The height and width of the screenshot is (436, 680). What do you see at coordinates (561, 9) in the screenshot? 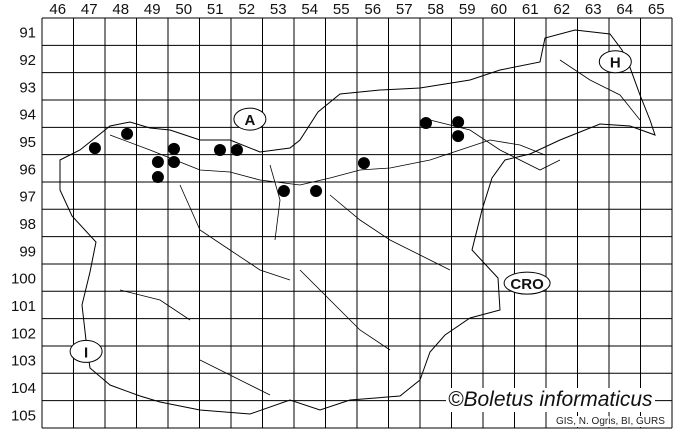
I see `column-label: 62` at bounding box center [561, 9].